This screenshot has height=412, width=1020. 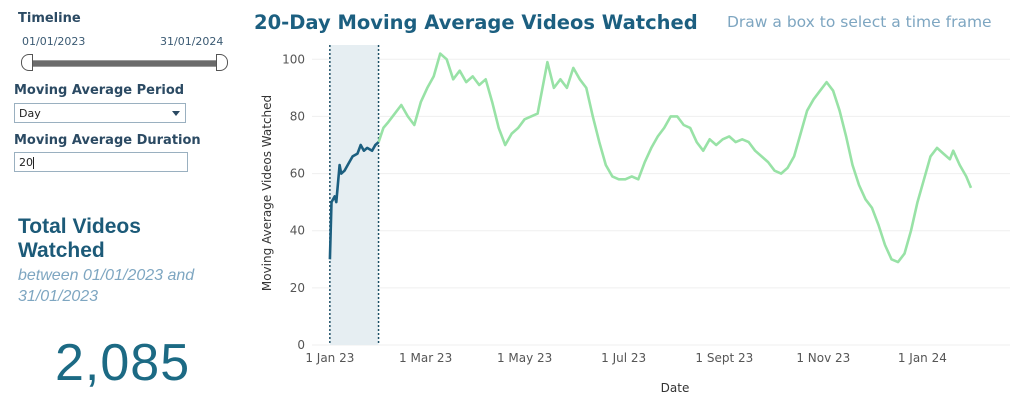 What do you see at coordinates (859, 22) in the screenshot?
I see `selection-hint: Draw a box to select a time frame` at bounding box center [859, 22].